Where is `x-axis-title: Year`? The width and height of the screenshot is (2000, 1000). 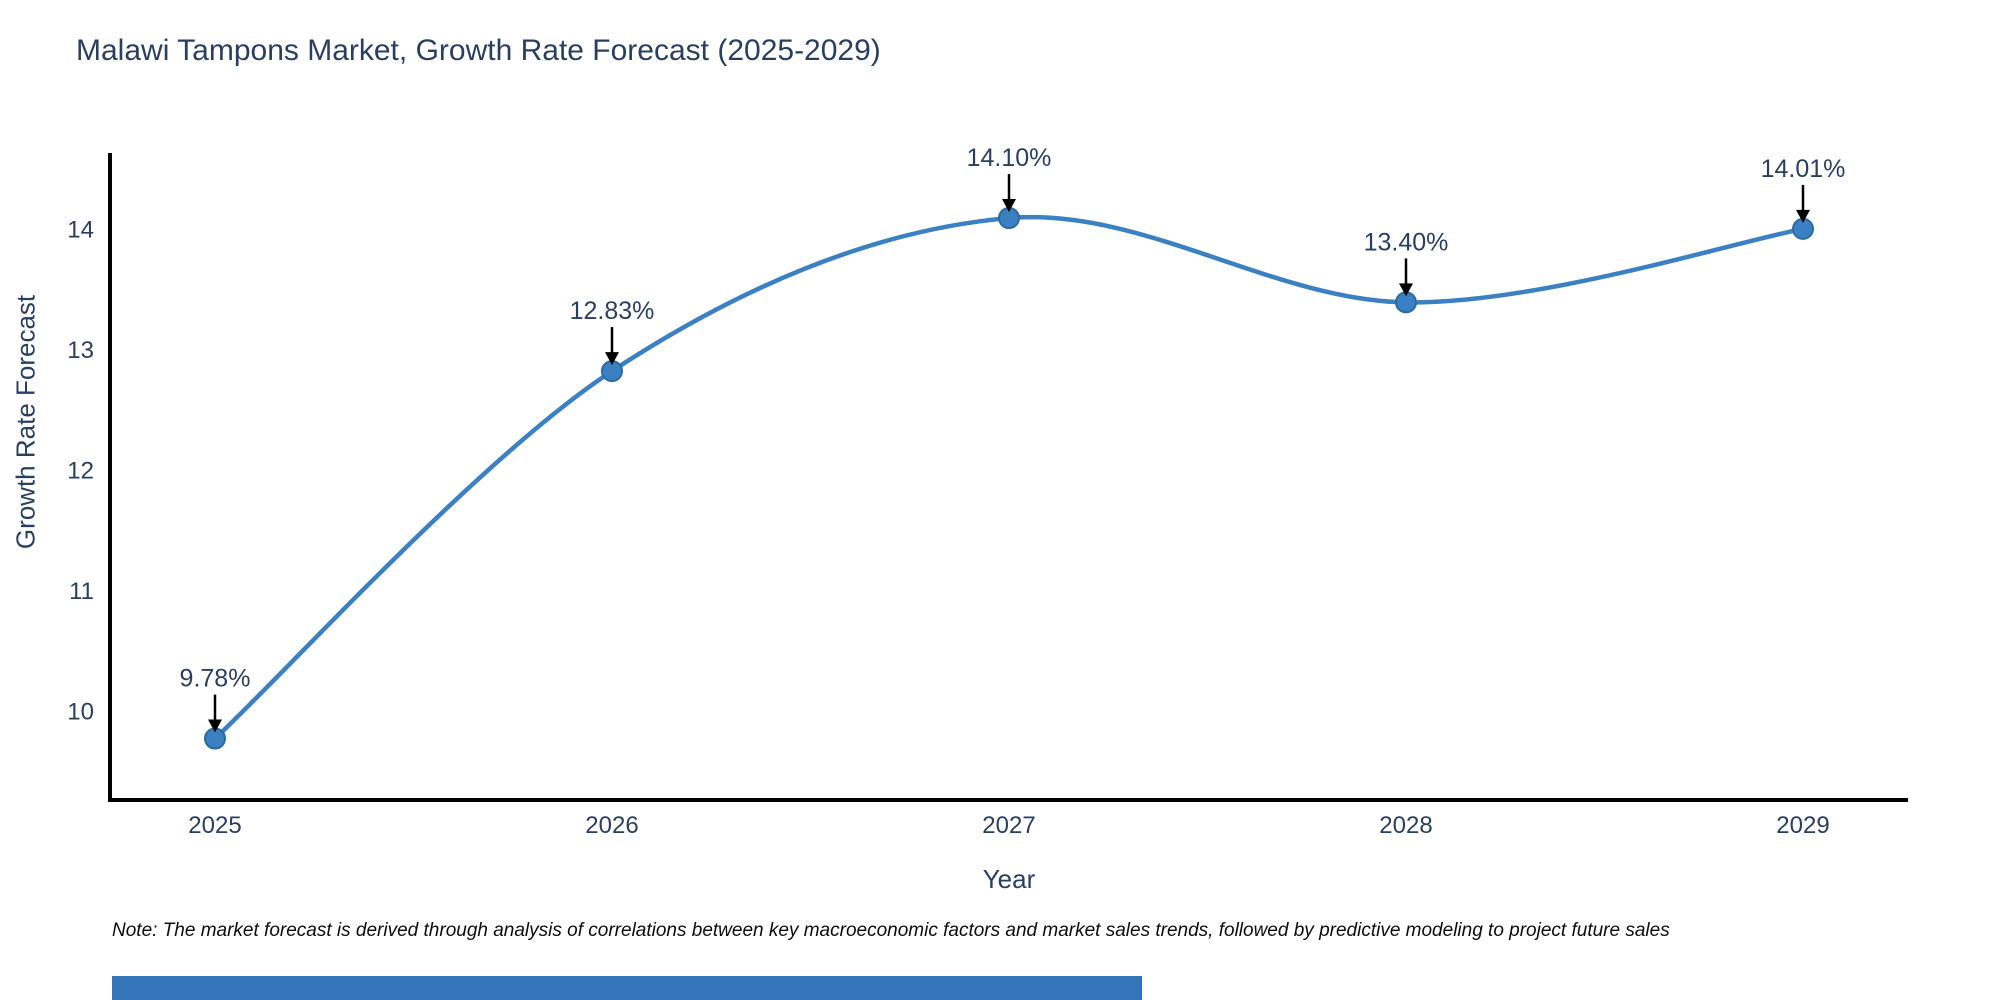 x-axis-title: Year is located at coordinates (1009, 879).